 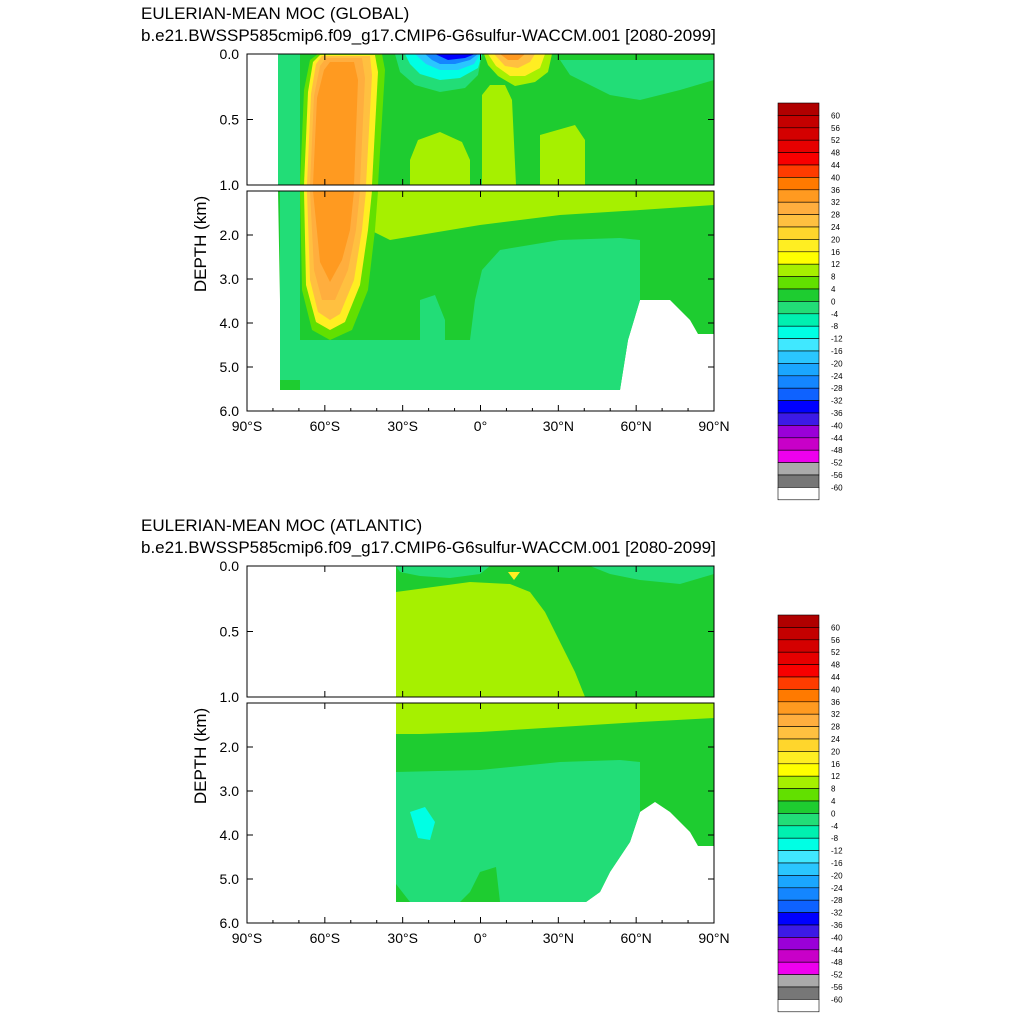 I want to click on colorbar-label: 36, so click(x=835, y=702).